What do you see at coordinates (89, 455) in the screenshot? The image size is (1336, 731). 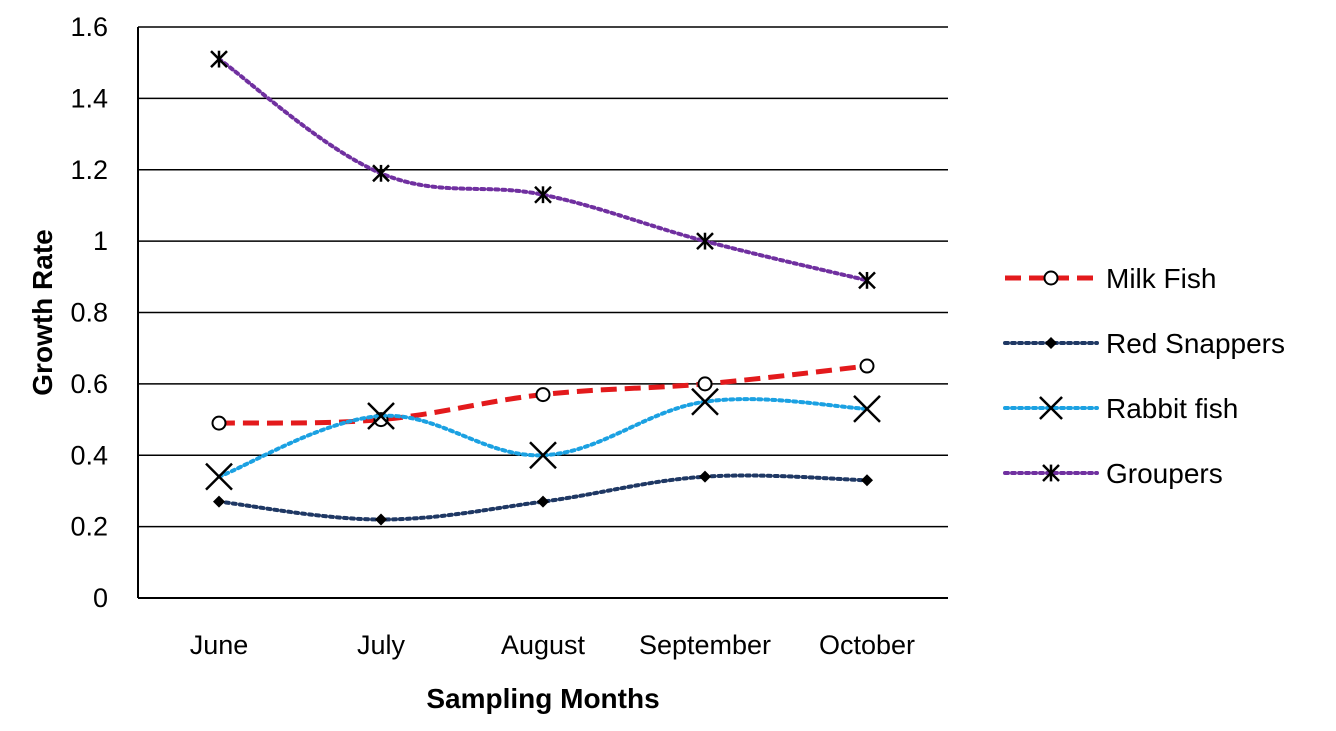 I see `y-tick-label: 0.4` at bounding box center [89, 455].